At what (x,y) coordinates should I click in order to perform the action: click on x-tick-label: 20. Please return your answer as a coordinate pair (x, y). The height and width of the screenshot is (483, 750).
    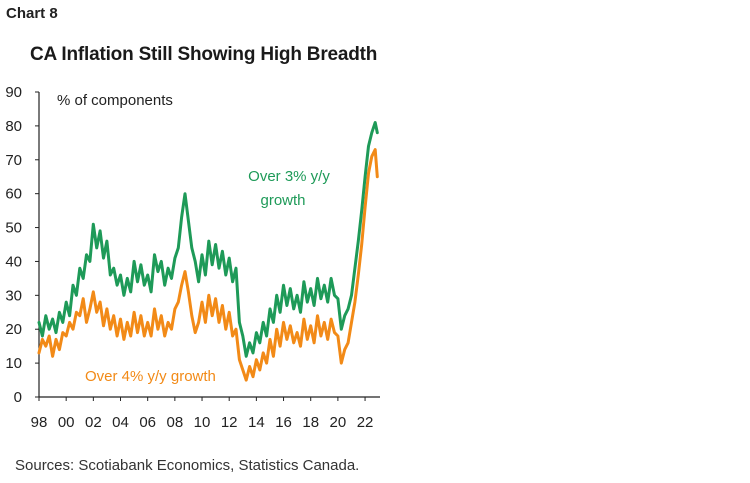
    Looking at the image, I should click on (338, 422).